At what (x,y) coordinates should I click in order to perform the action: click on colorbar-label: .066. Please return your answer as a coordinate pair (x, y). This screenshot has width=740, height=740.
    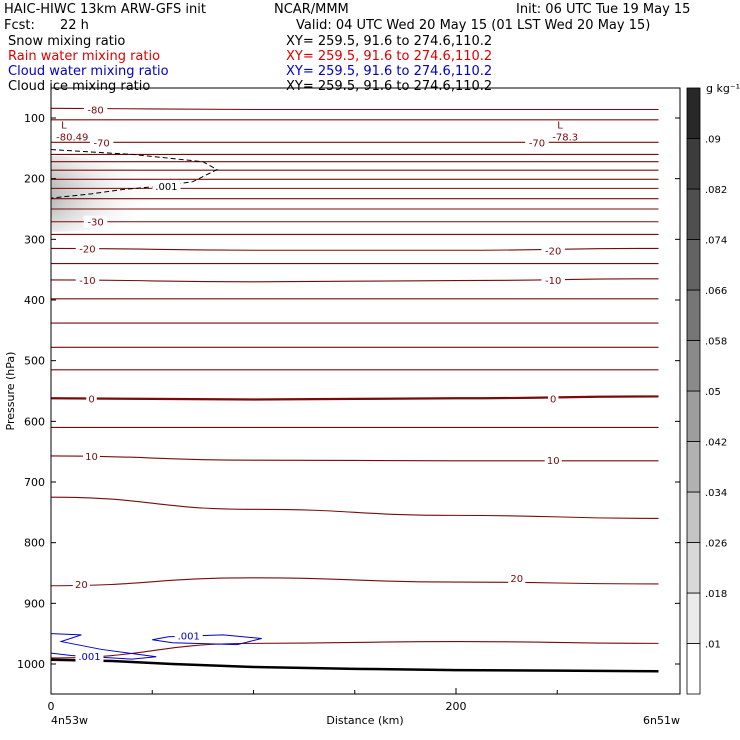
    Looking at the image, I should click on (716, 291).